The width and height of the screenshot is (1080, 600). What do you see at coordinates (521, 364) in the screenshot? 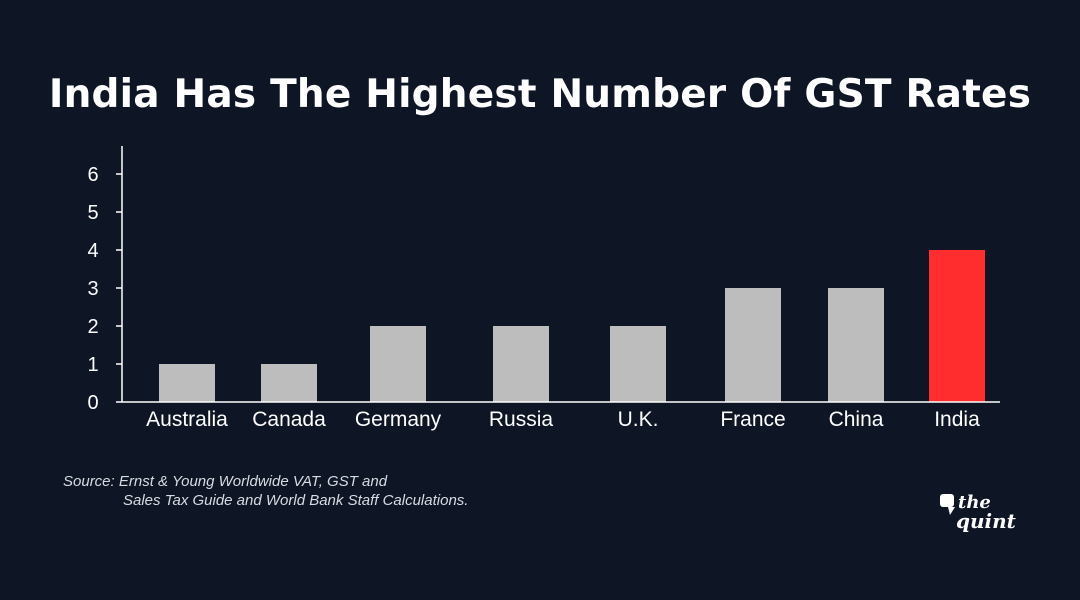
I see `bar-russia` at bounding box center [521, 364].